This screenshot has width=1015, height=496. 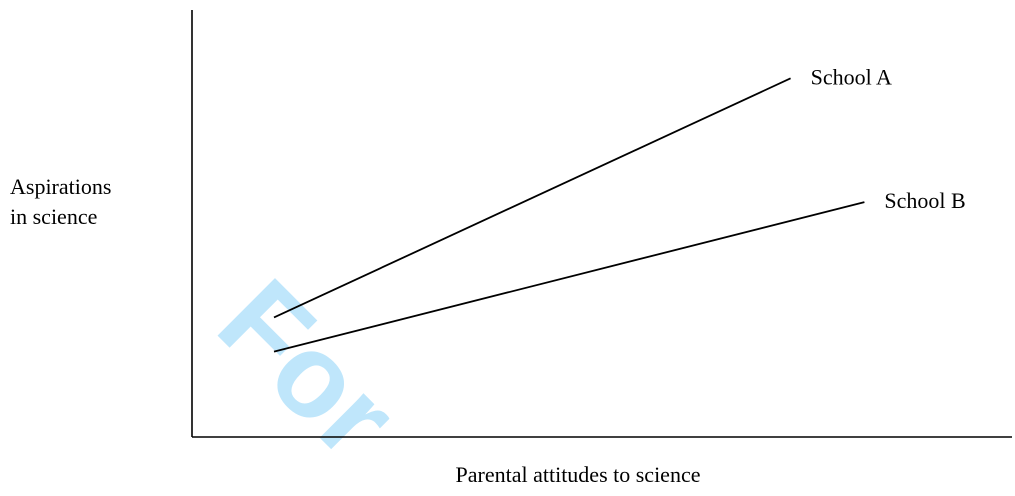 What do you see at coordinates (60, 186) in the screenshot?
I see `y-axis-label-line-1: Aspirations` at bounding box center [60, 186].